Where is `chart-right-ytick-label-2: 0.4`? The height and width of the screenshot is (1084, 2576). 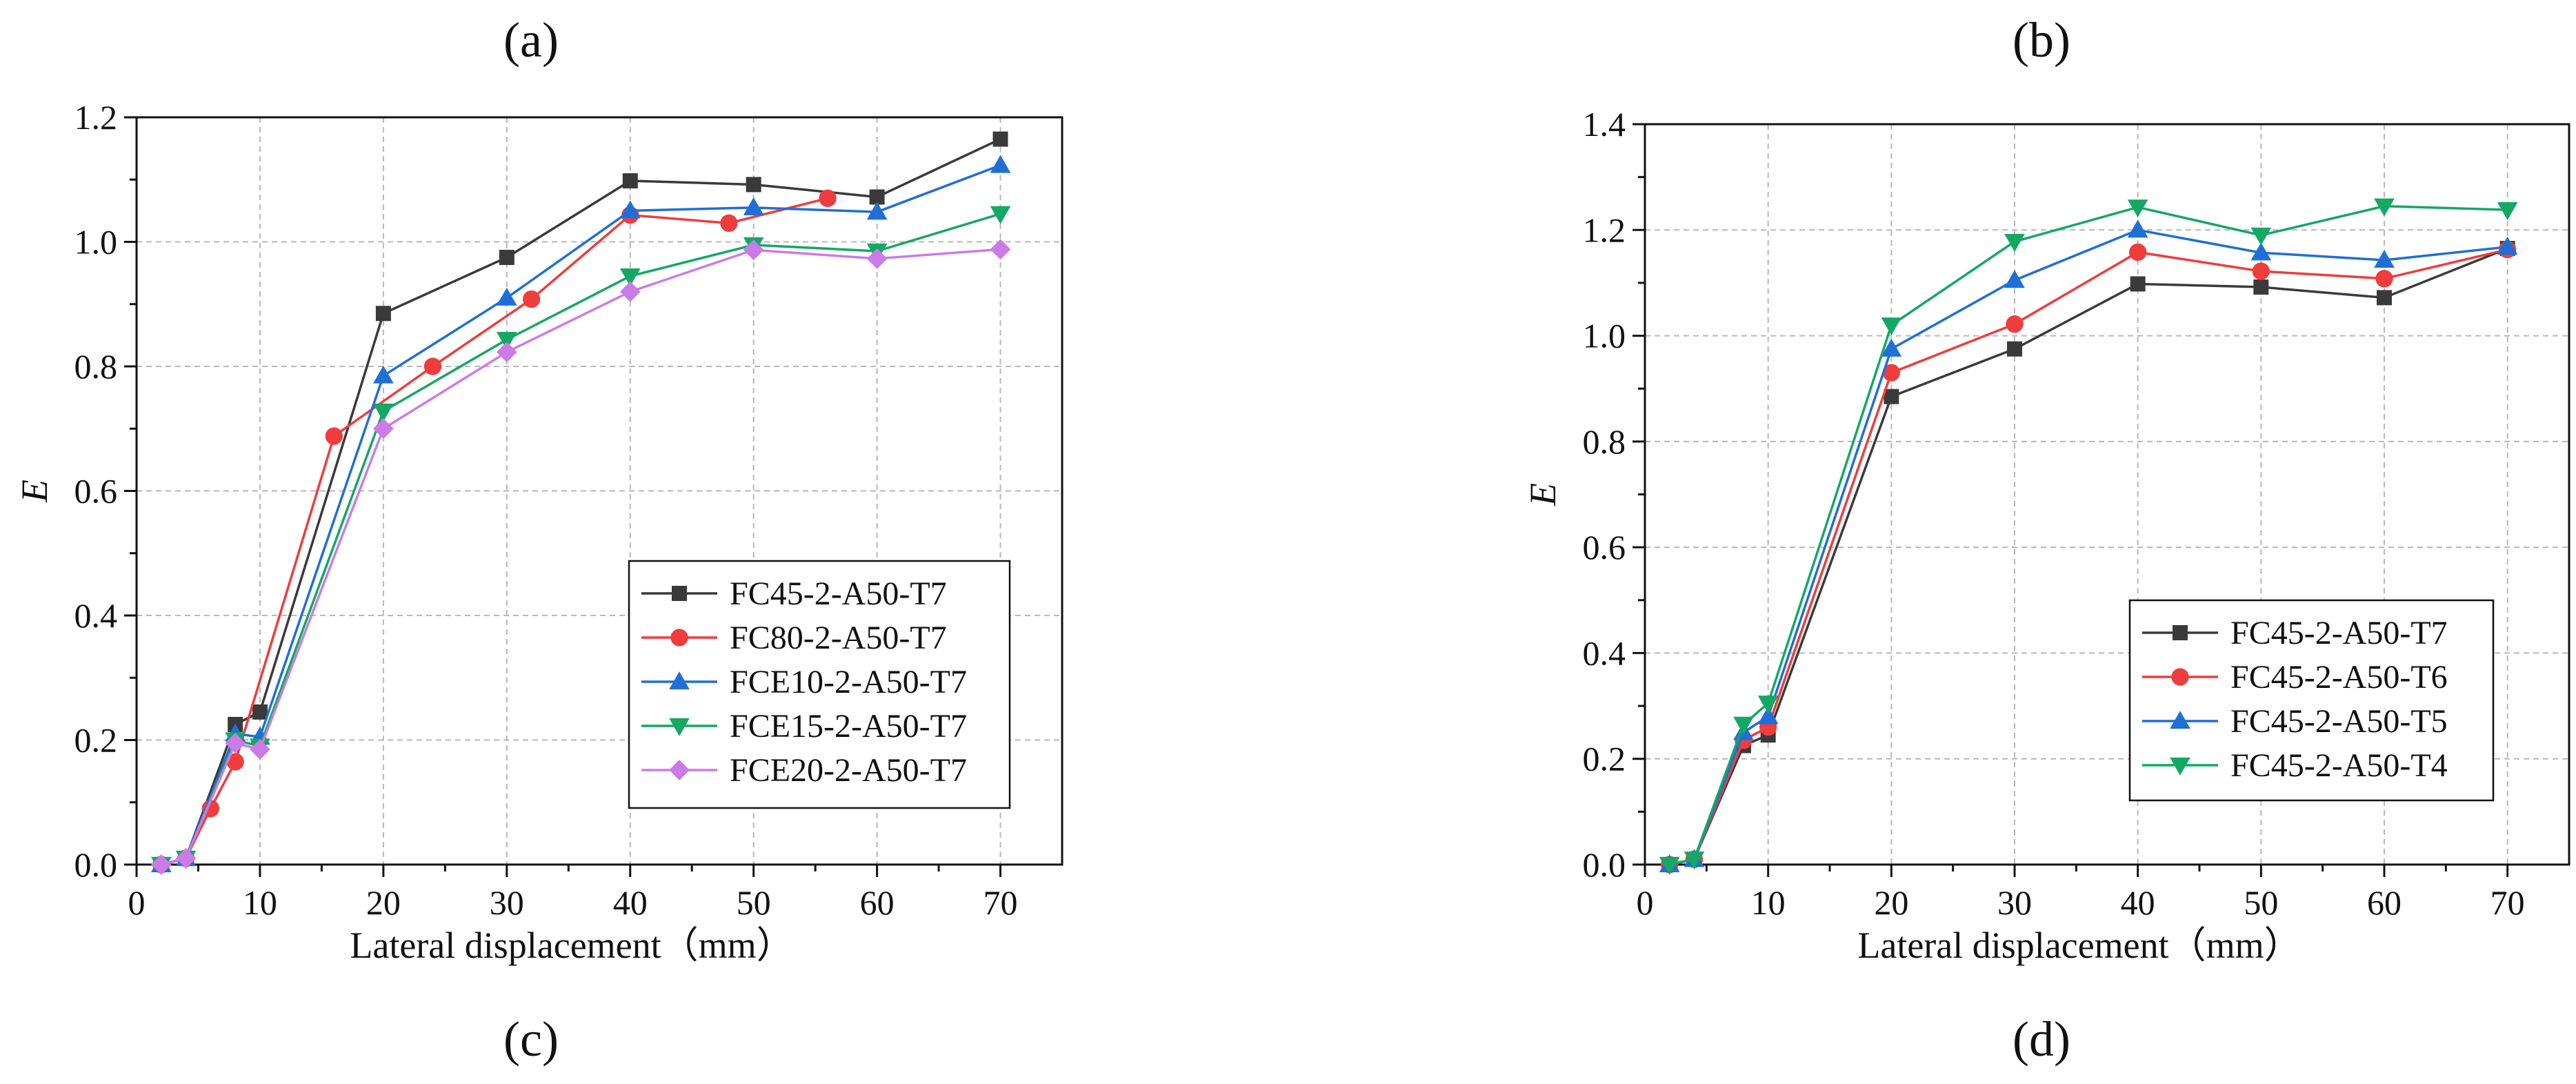 chart-right-ytick-label-2: 0.4 is located at coordinates (1605, 652).